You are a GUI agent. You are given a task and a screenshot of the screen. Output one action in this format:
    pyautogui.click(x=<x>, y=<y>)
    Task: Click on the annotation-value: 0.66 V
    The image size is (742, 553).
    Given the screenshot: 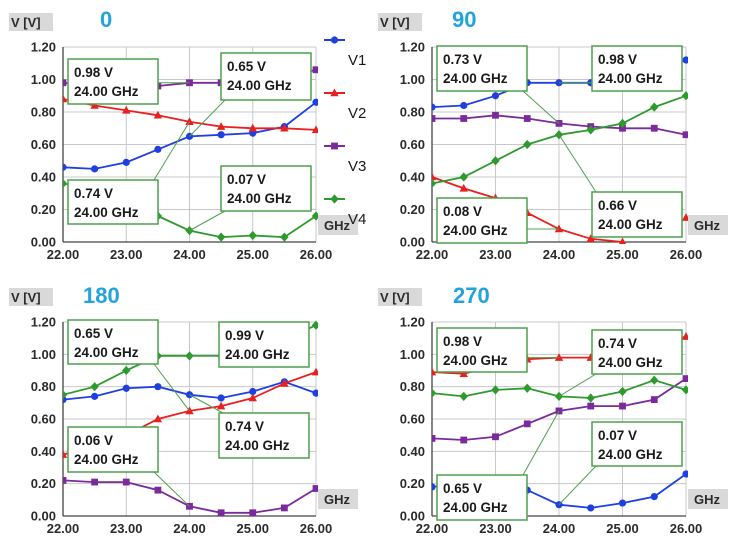 What is the action you would take?
    pyautogui.click(x=617, y=205)
    